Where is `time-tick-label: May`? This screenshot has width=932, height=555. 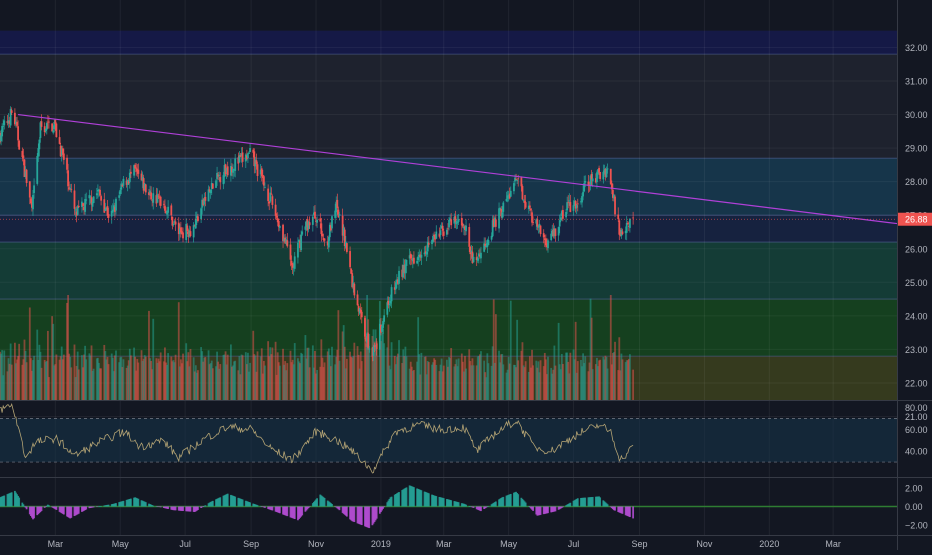 time-tick-label: May is located at coordinates (509, 544).